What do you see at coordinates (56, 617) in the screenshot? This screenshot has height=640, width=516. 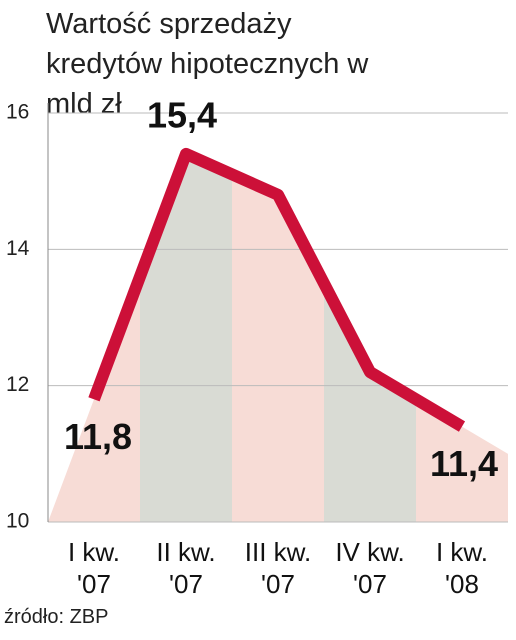 I see `source: źródło: ZBP` at bounding box center [56, 617].